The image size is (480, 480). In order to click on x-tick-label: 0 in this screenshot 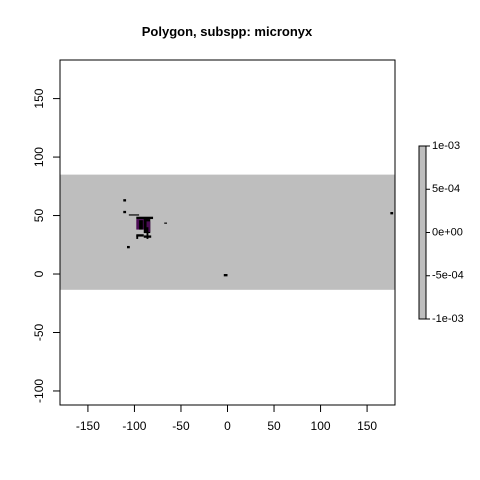, I will do `click(227, 426)`.